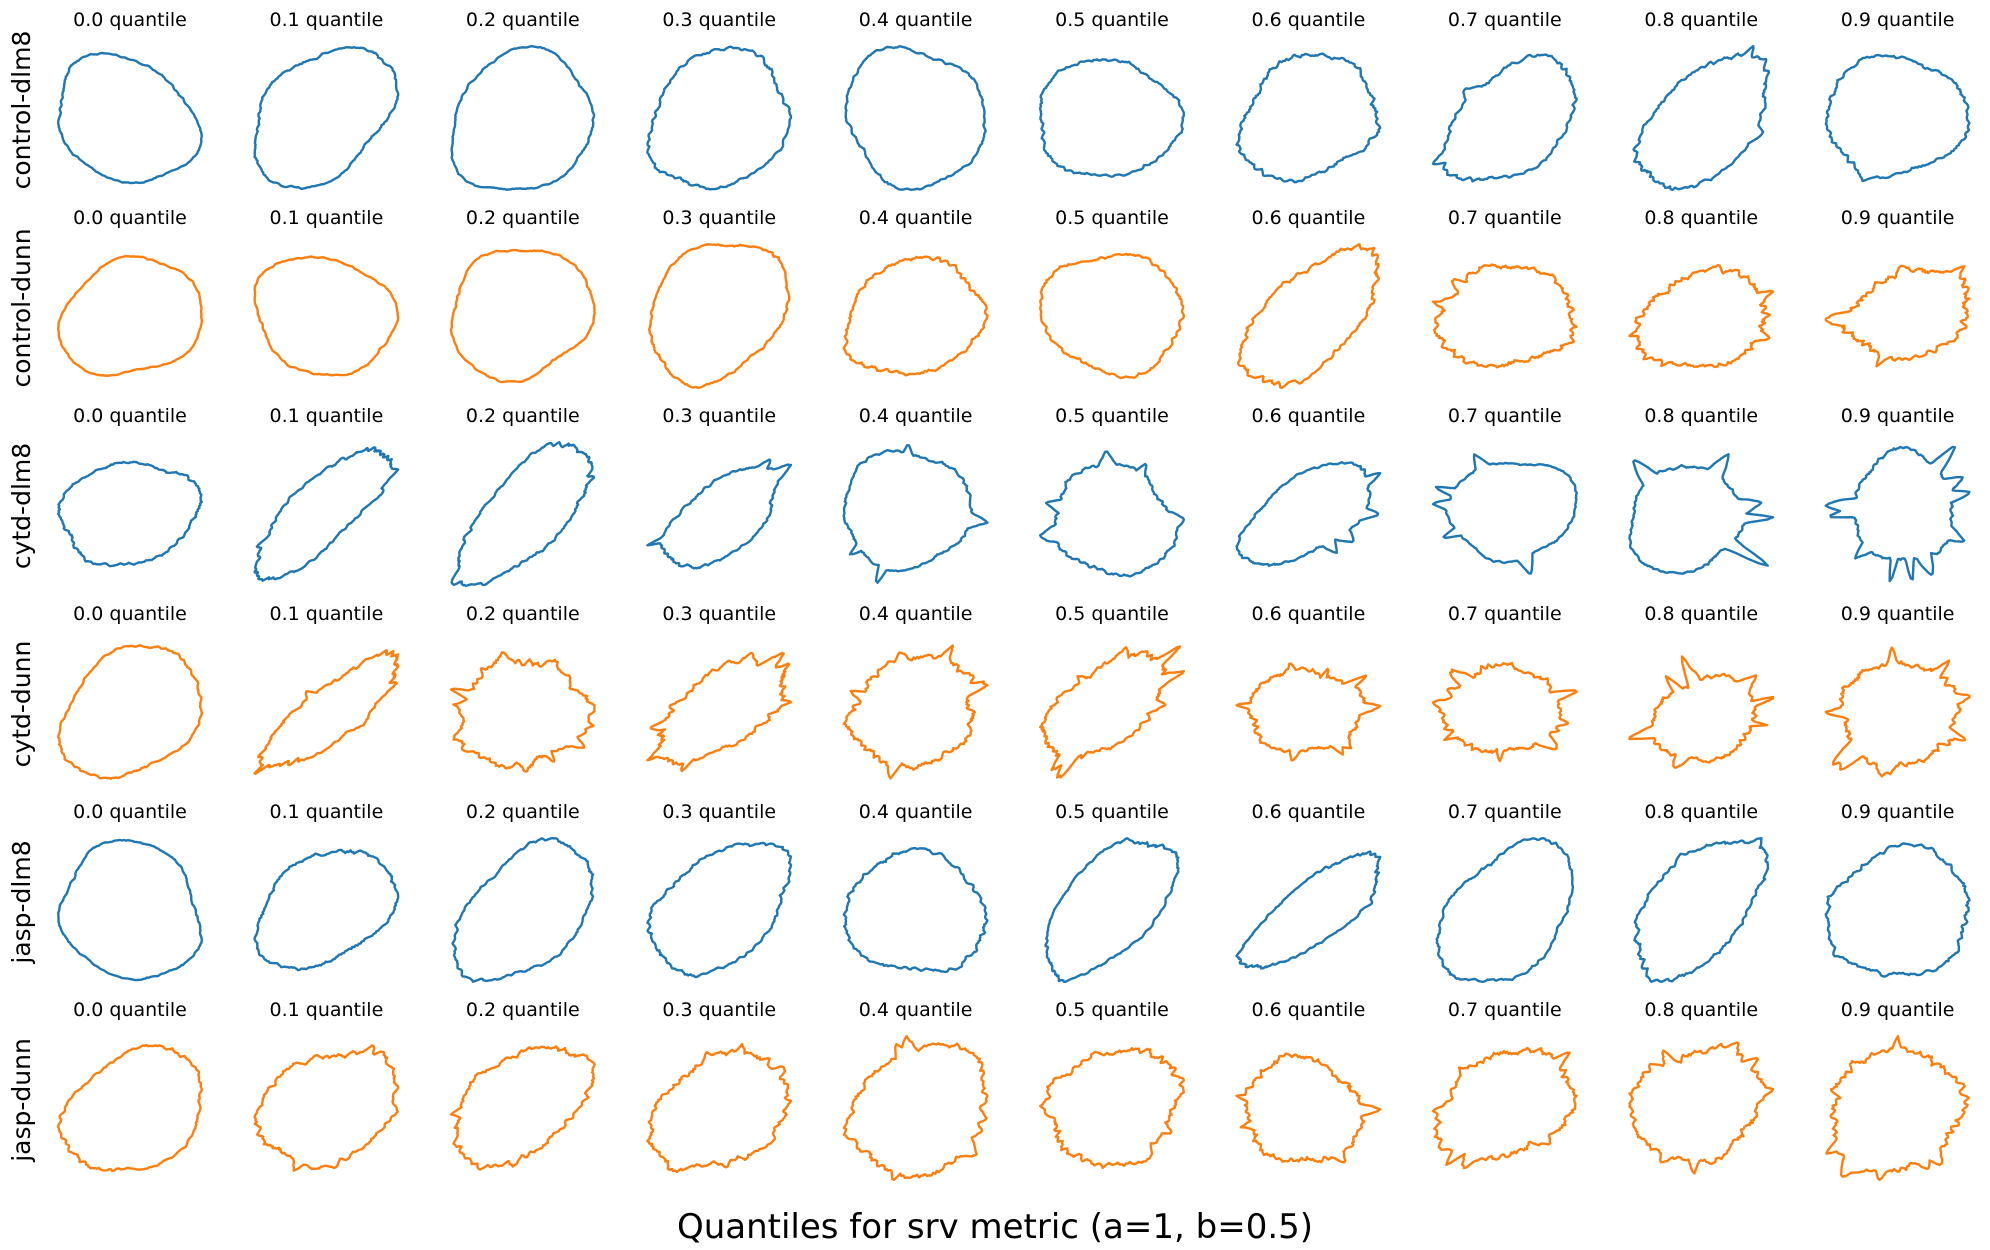  What do you see at coordinates (1308, 118) in the screenshot?
I see `cell-shape-control-dlm8-q6` at bounding box center [1308, 118].